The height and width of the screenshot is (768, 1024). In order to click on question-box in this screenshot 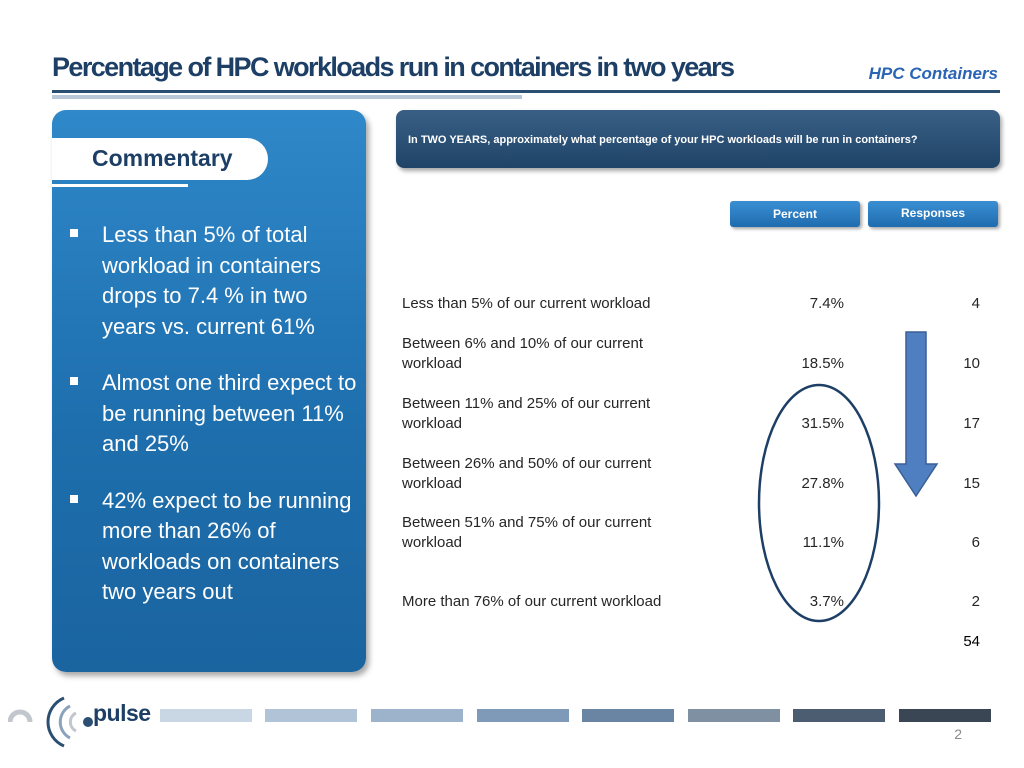, I will do `click(698, 139)`.